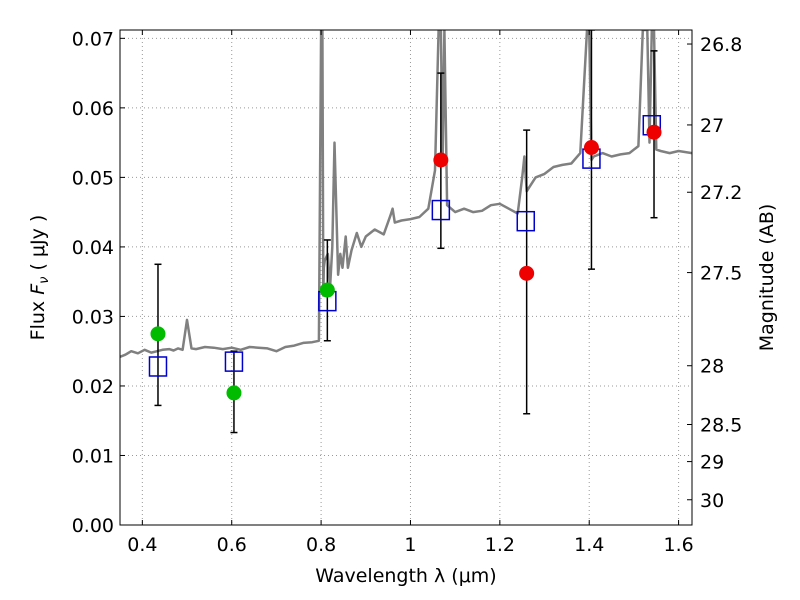 This screenshot has width=800, height=600. What do you see at coordinates (93, 248) in the screenshot?
I see `y-tick-label: 0.04` at bounding box center [93, 248].